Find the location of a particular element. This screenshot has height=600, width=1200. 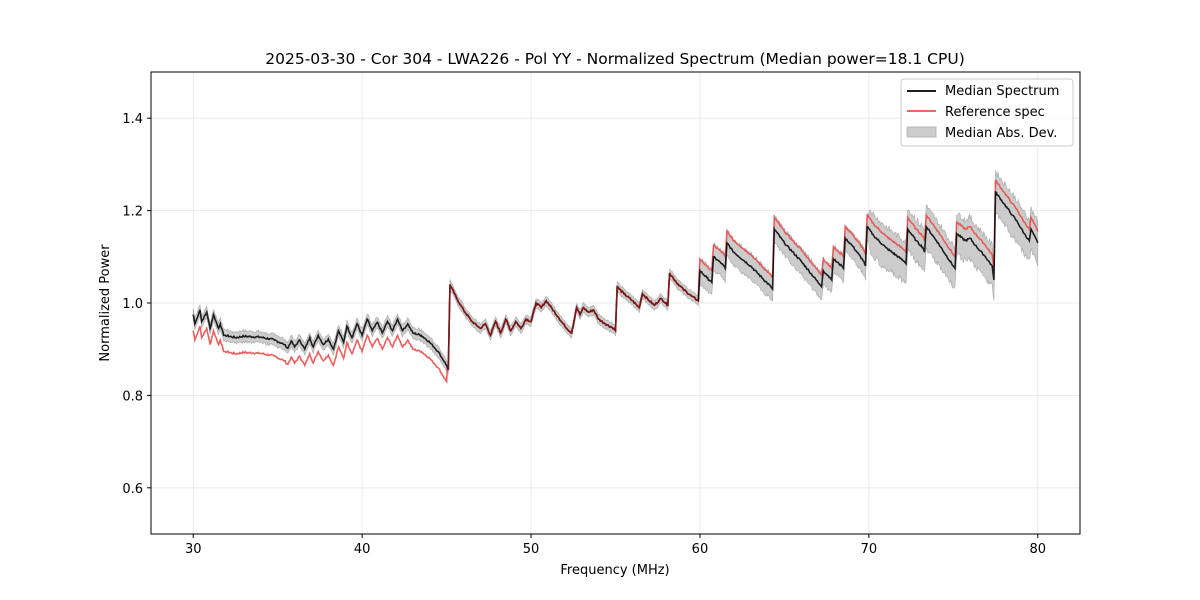

legend-reference-label: Reference spec is located at coordinates (995, 112).